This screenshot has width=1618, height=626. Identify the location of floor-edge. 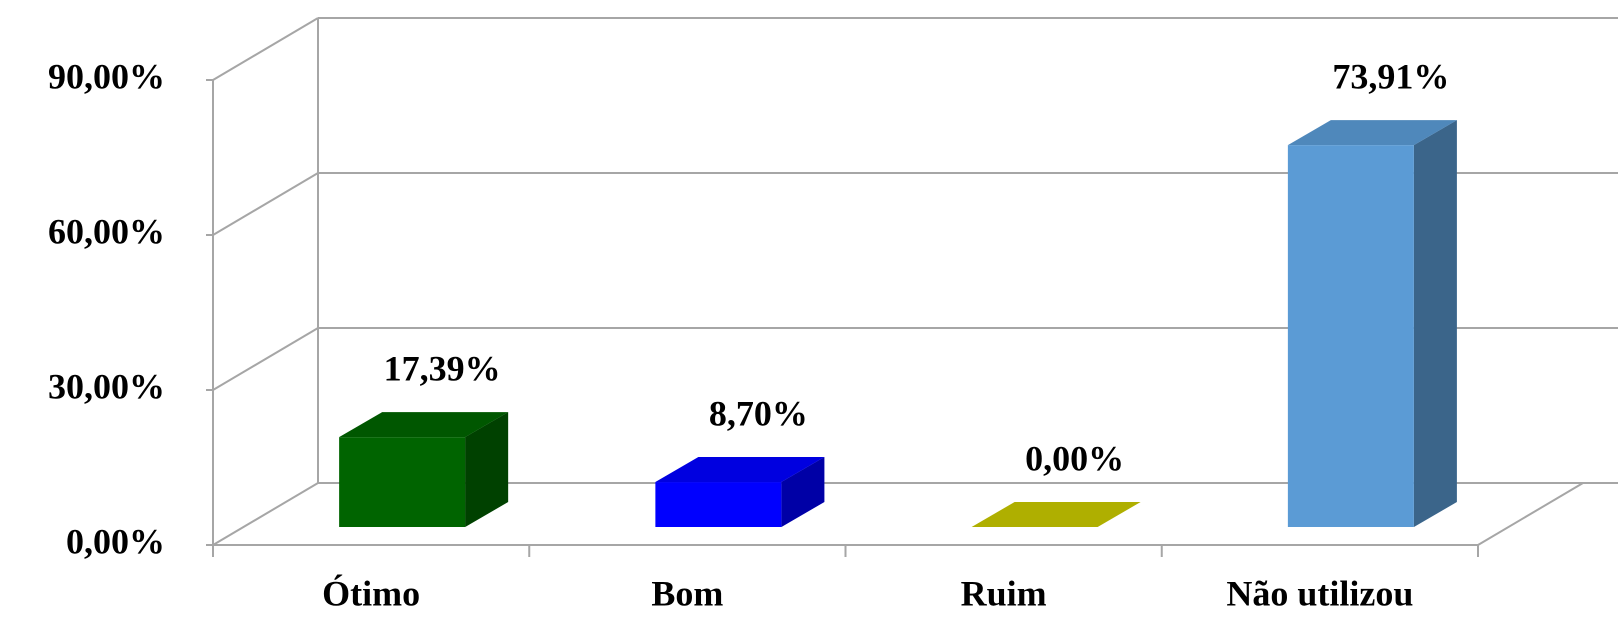
(1530, 514).